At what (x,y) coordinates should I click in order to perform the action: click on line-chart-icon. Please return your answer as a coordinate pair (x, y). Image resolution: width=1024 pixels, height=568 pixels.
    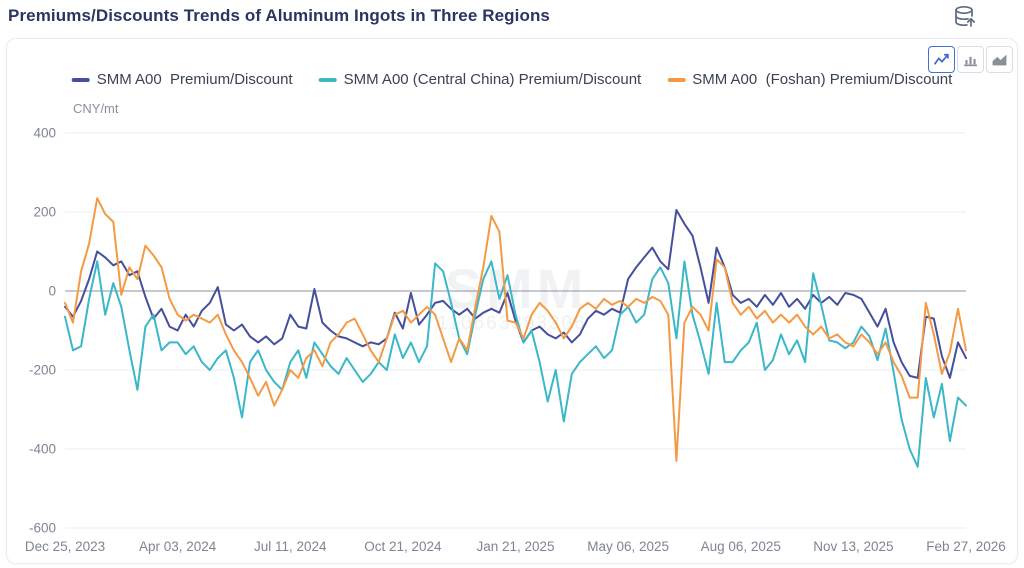
    Looking at the image, I should click on (941, 59).